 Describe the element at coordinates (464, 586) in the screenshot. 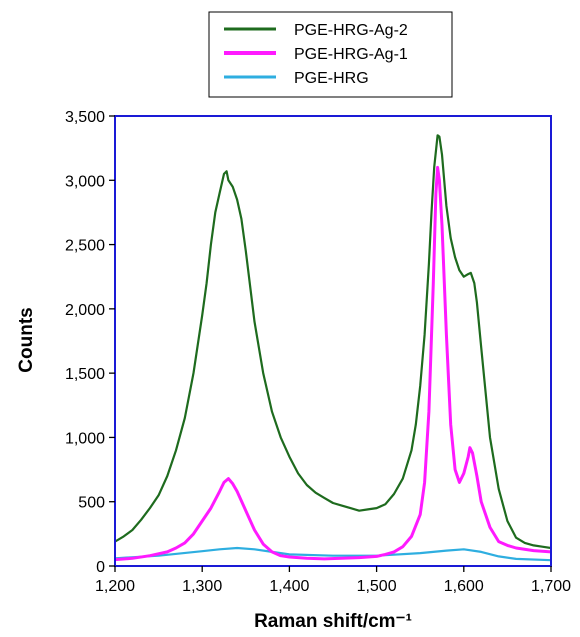

I see `x-tick-label: 1,600` at that location.